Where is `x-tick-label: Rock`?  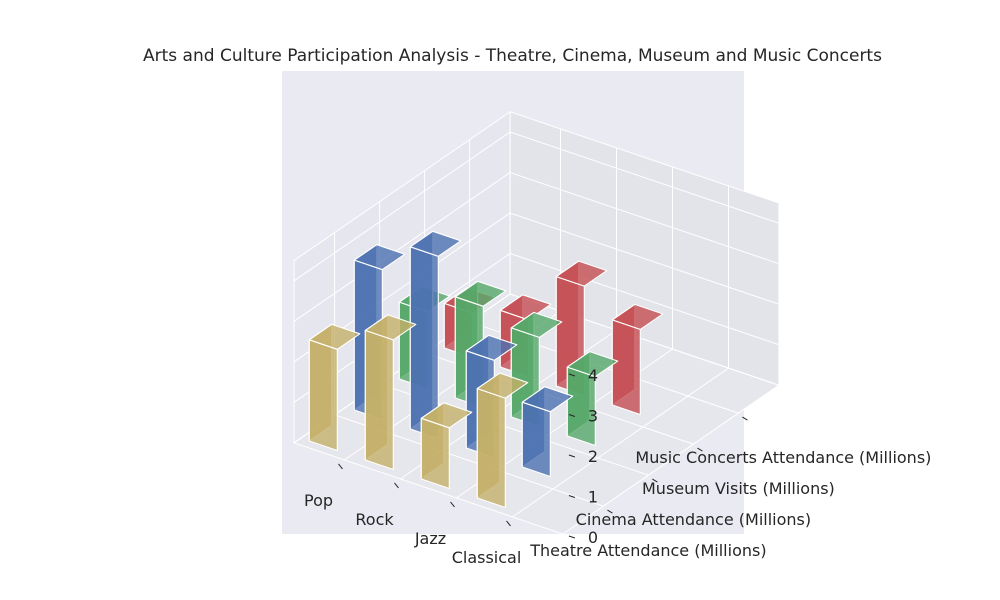 x-tick-label: Rock is located at coordinates (374, 519).